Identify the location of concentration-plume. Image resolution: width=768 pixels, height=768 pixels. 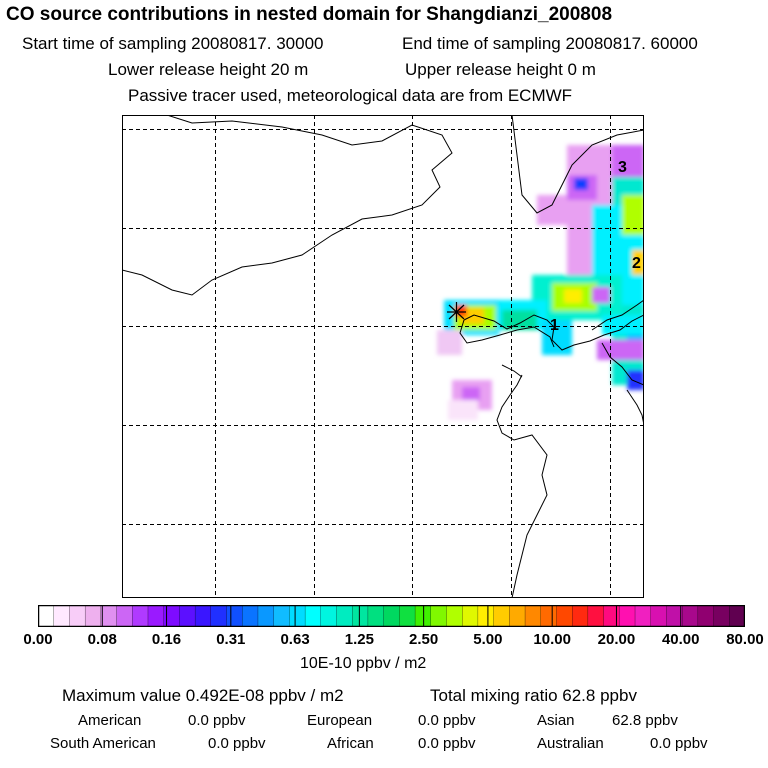
(540, 282).